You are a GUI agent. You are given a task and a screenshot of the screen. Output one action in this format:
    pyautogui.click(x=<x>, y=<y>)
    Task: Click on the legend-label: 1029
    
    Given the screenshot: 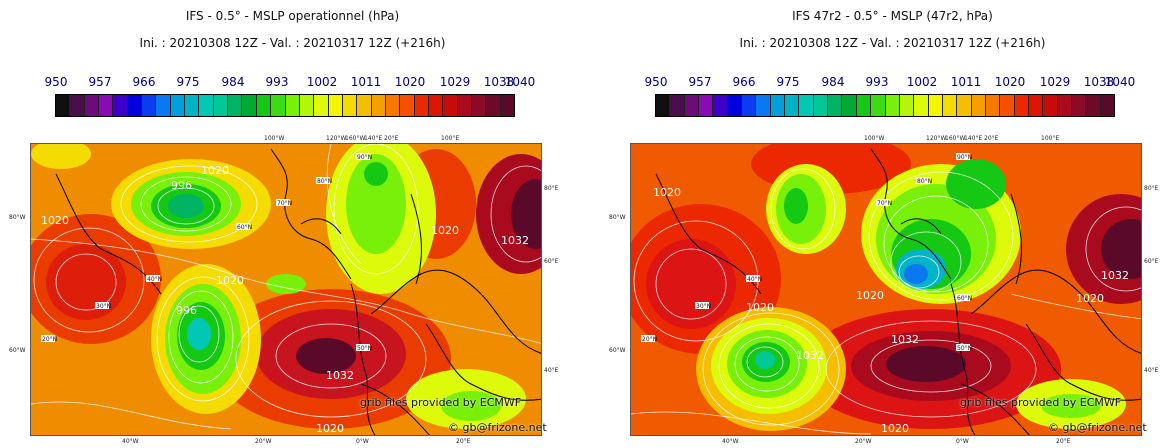 What is the action you would take?
    pyautogui.click(x=455, y=82)
    